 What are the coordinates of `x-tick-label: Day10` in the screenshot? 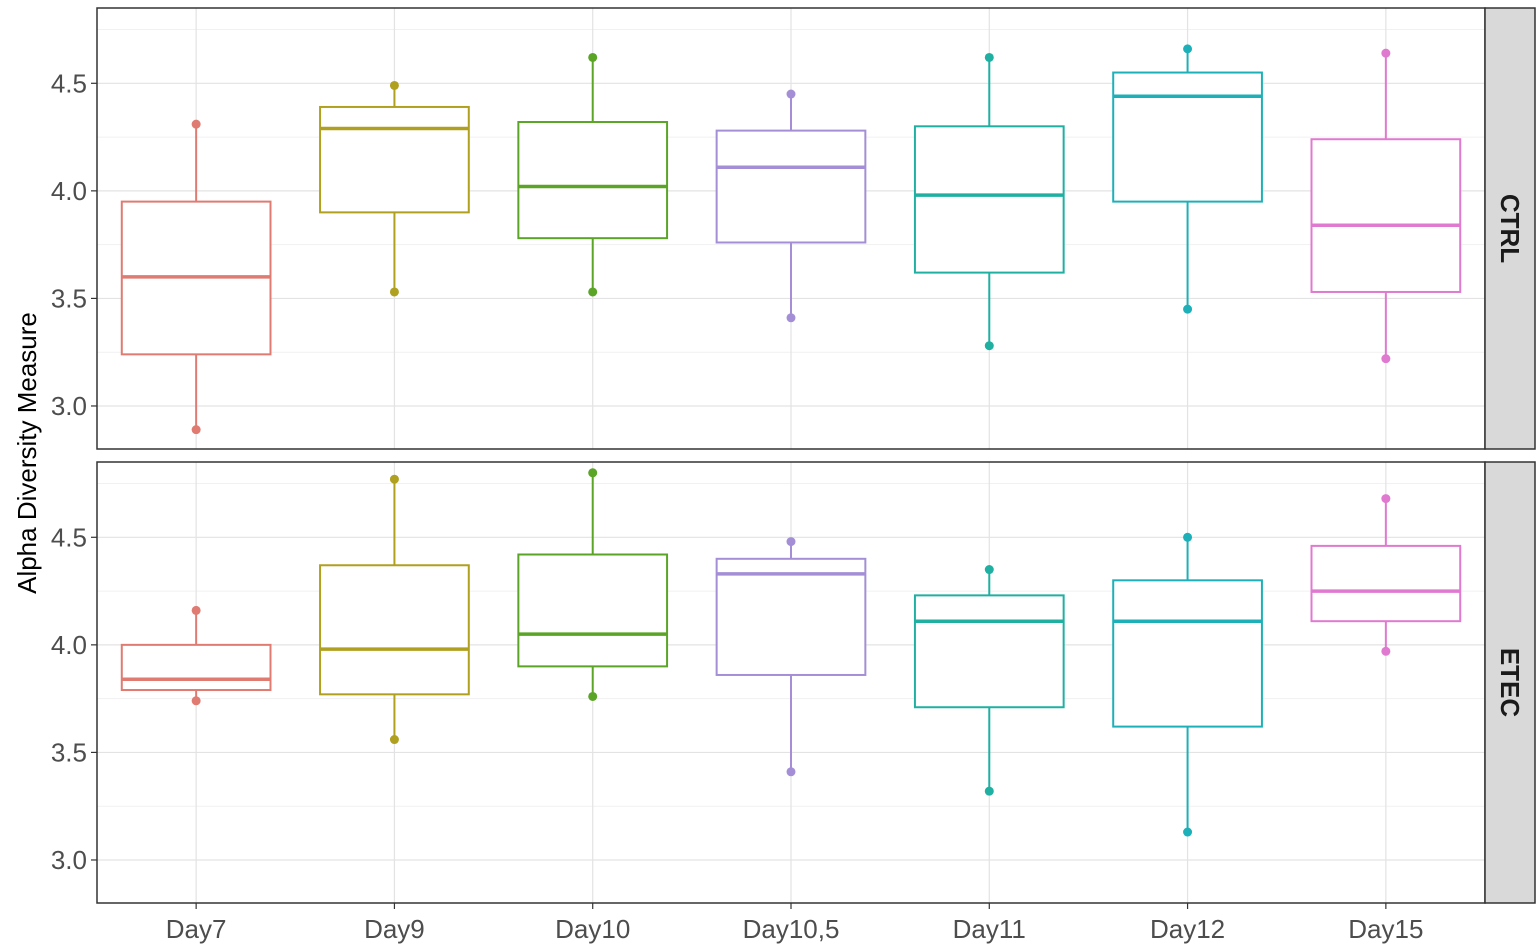 It's located at (592, 929).